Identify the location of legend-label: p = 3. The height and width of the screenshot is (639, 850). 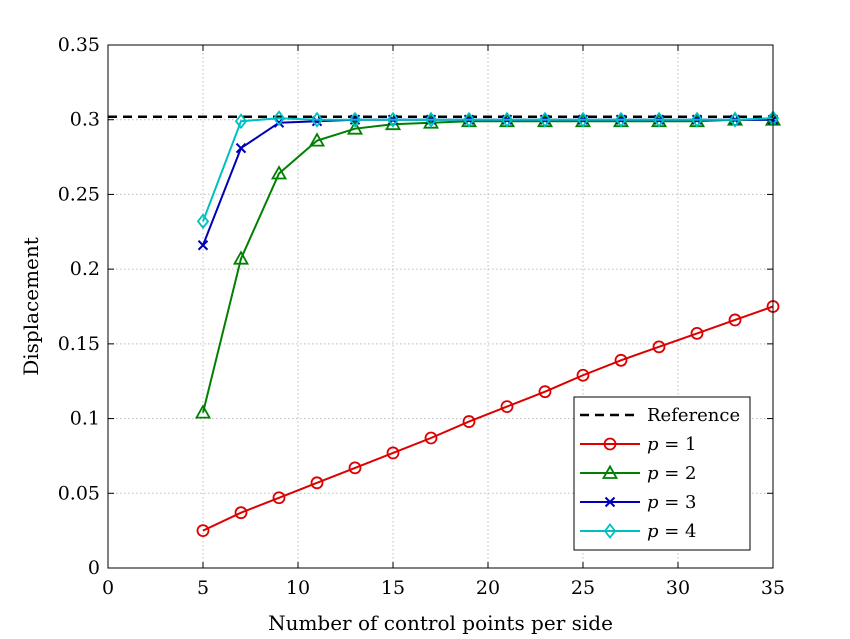
(672, 502).